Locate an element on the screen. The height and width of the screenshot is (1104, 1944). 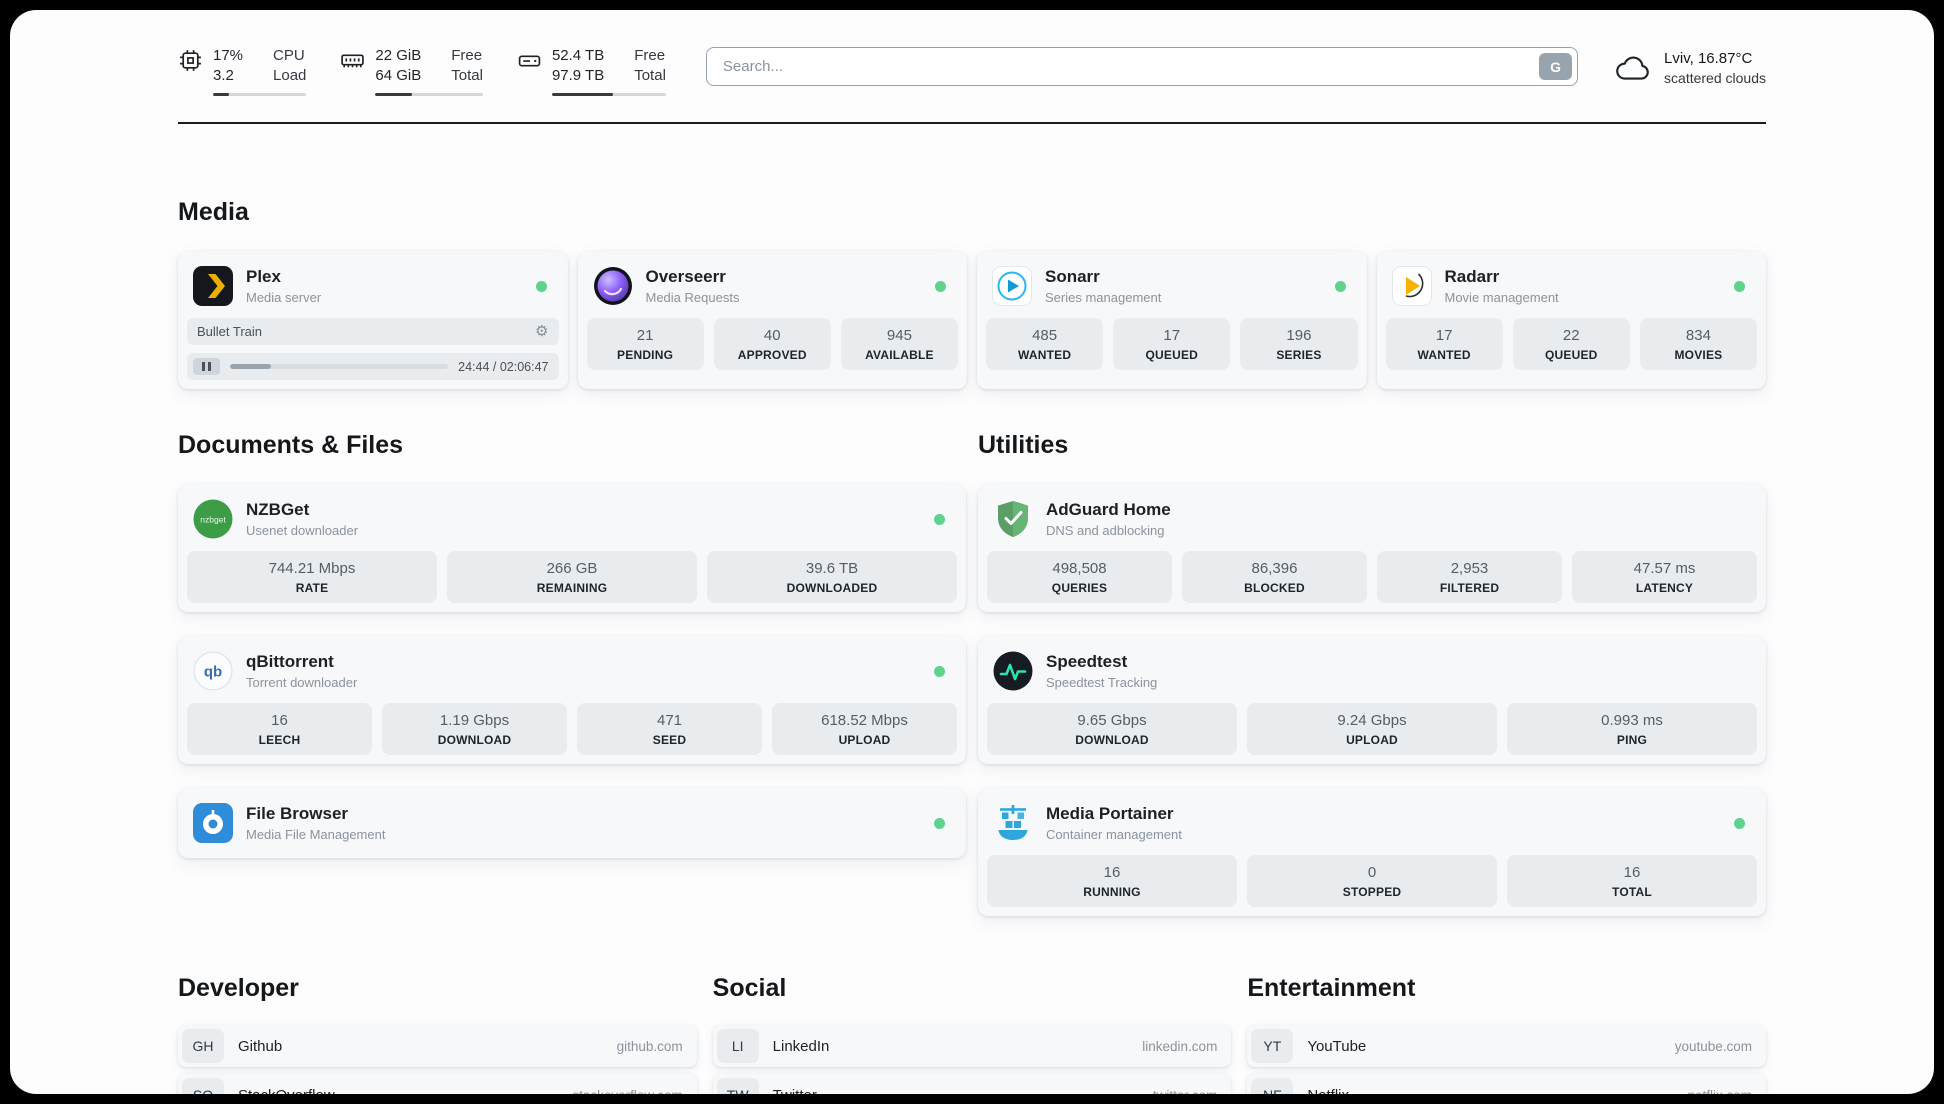
svg-text: nzbget is located at coordinates (213, 520).